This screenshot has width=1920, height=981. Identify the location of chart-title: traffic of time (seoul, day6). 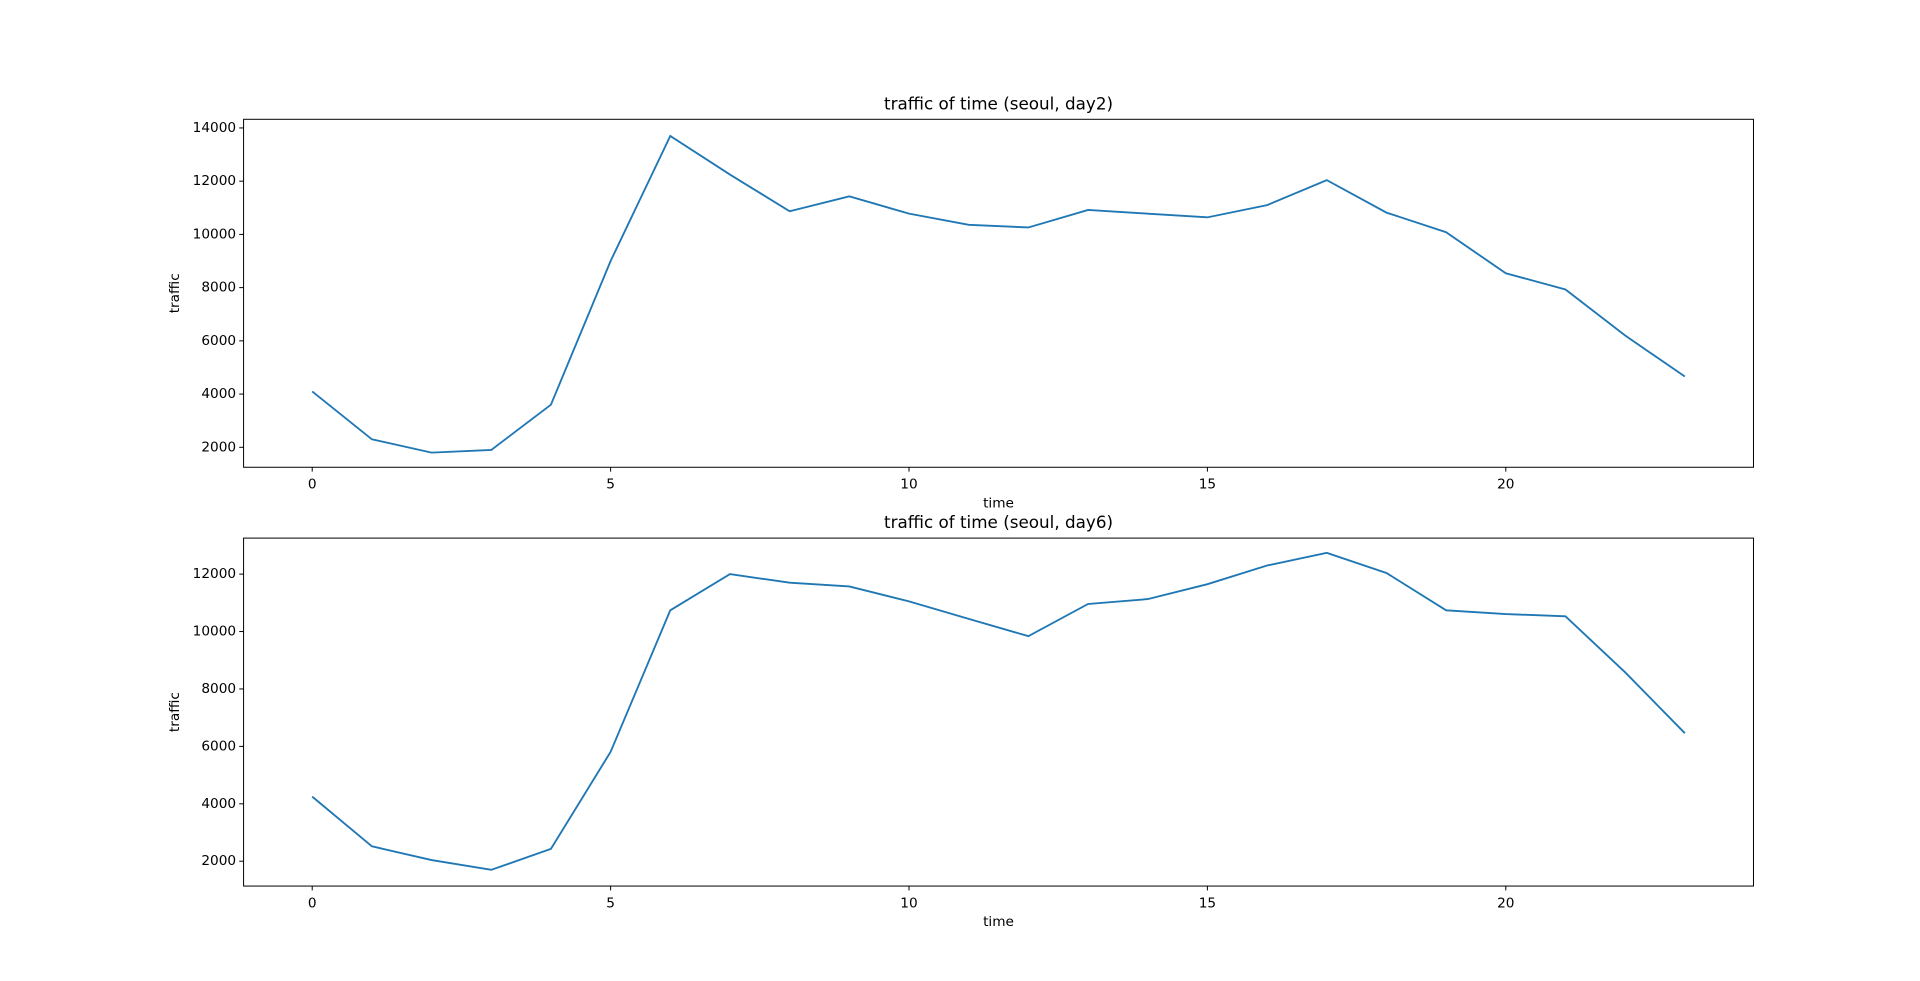
(998, 522).